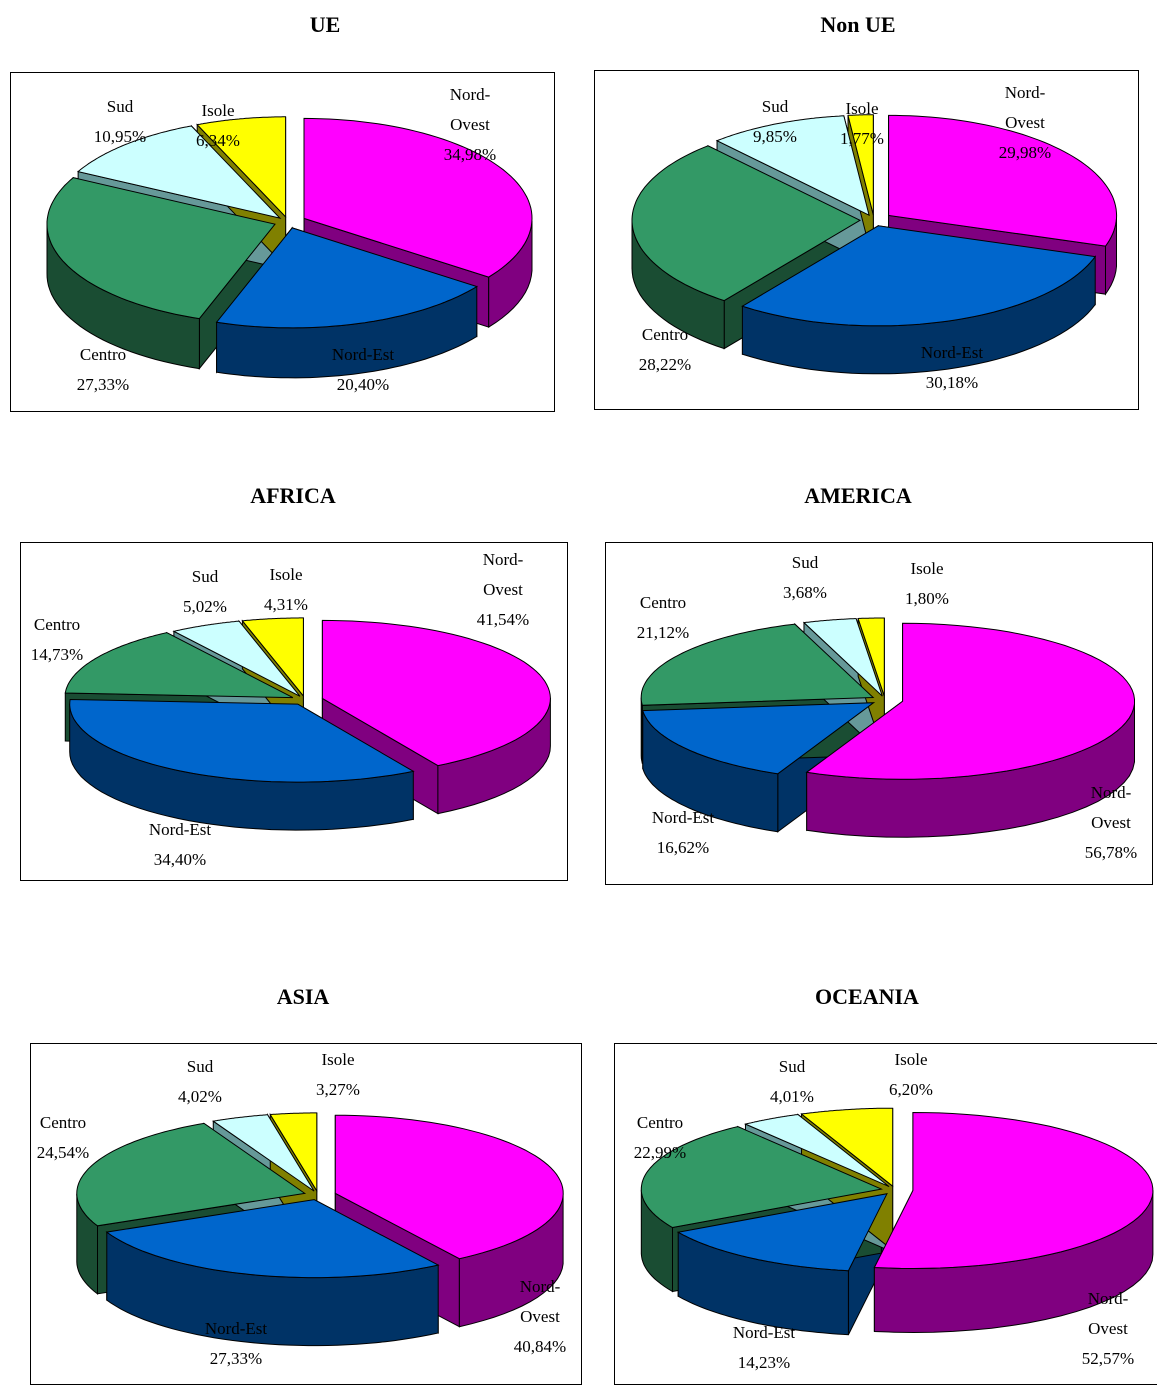 The width and height of the screenshot is (1157, 1385). Describe the element at coordinates (665, 364) in the screenshot. I see `slice-pct-non-ue-centro: 28,22%` at that location.